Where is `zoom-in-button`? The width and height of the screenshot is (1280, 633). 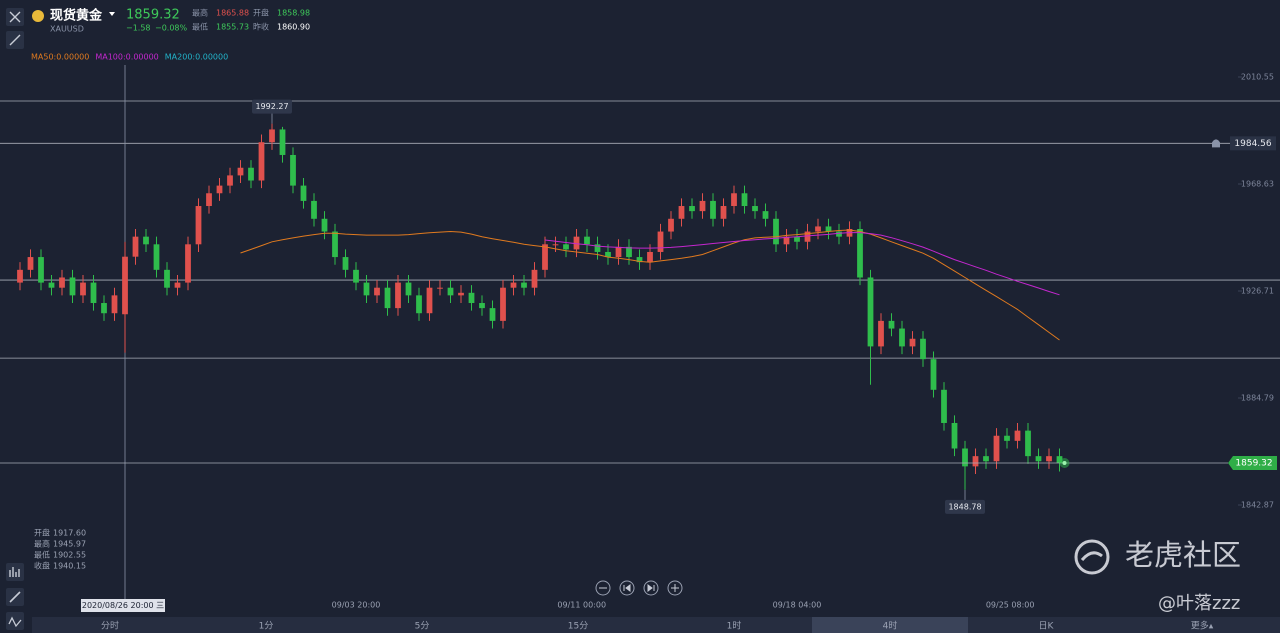 zoom-in-button is located at coordinates (675, 588).